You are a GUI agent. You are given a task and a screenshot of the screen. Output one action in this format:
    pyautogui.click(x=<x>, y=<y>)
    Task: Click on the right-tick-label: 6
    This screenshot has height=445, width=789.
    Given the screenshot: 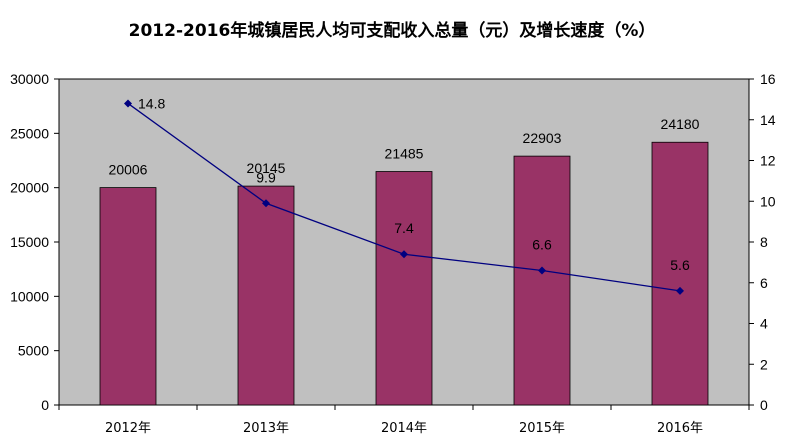 What is the action you would take?
    pyautogui.click(x=764, y=283)
    